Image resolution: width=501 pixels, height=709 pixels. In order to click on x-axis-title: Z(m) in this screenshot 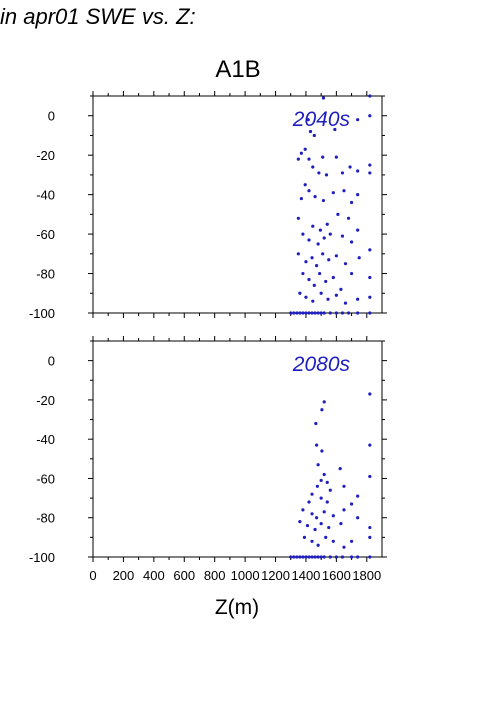, I will do `click(237, 607)`.